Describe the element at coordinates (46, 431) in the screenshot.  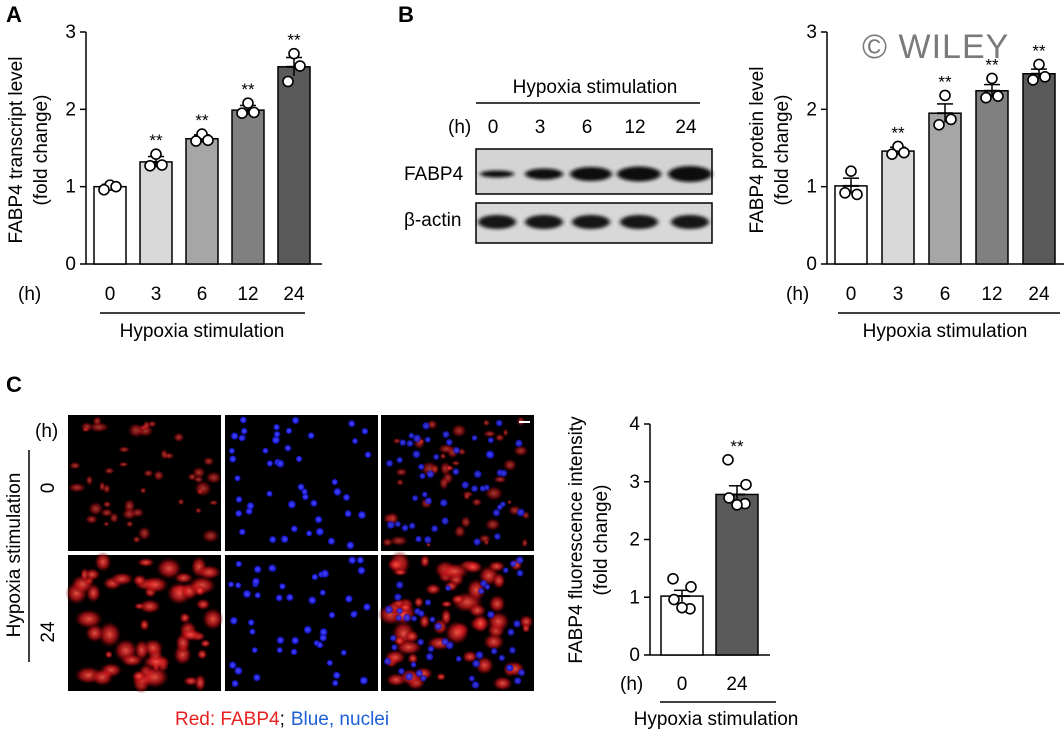
I see `panel-c-unit-label: (h)` at that location.